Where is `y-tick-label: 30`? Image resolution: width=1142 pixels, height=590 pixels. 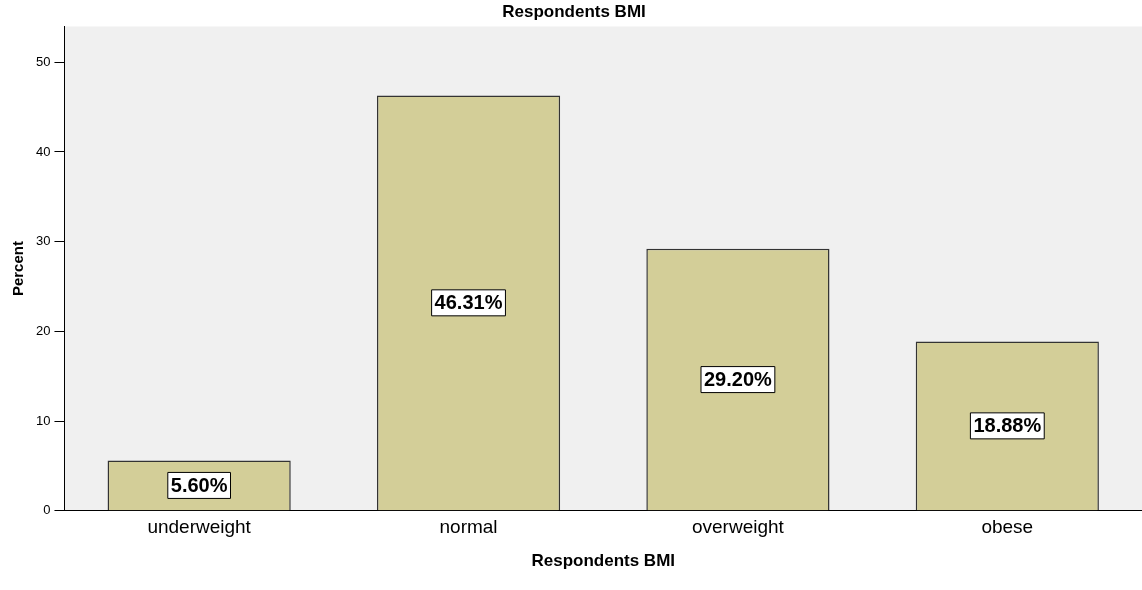 y-tick-label: 30 is located at coordinates (43, 241).